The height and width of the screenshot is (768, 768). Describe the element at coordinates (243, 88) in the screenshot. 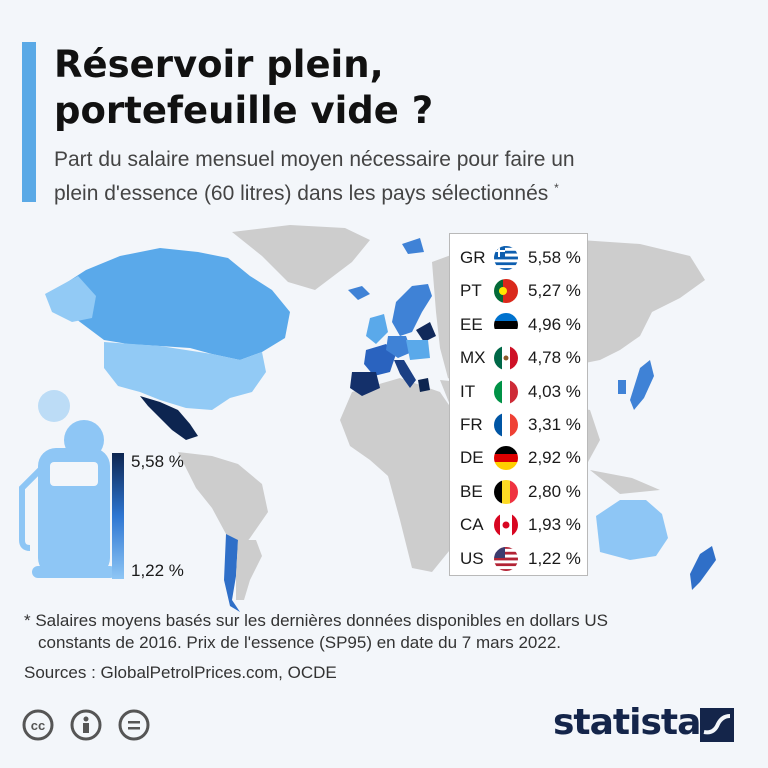

I see `page-title: Réservoir plein, portefeuille vide ?` at that location.